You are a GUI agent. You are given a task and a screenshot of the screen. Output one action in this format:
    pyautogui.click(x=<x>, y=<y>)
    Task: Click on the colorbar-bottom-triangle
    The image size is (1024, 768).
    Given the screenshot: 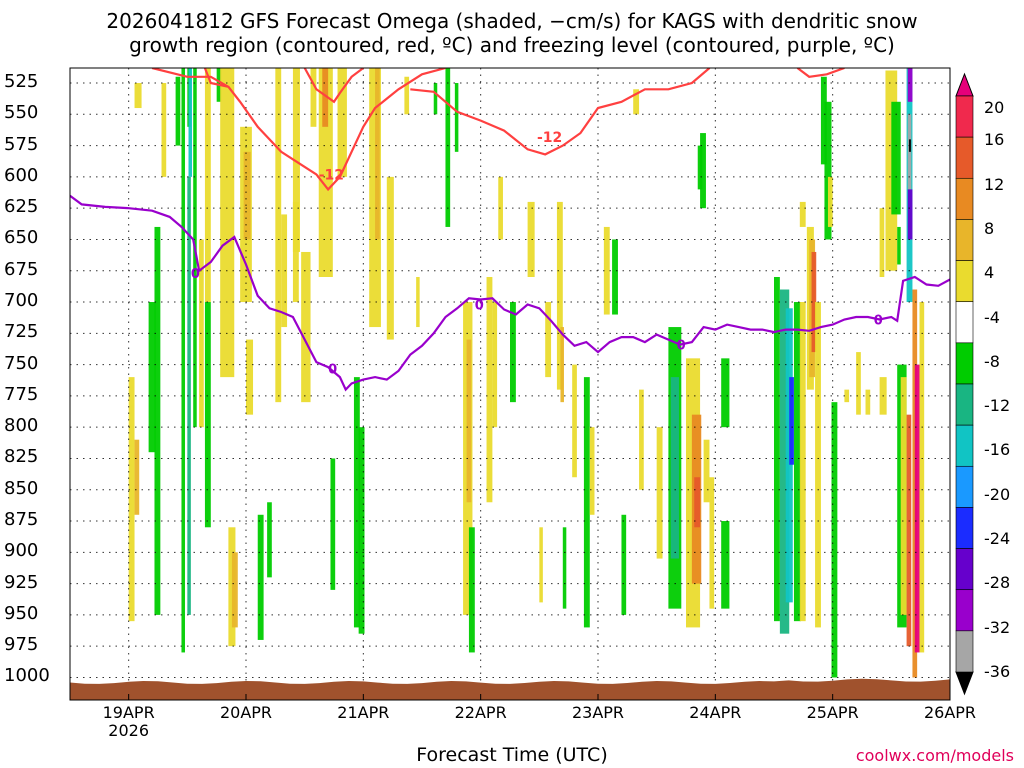 What is the action you would take?
    pyautogui.click(x=964, y=683)
    